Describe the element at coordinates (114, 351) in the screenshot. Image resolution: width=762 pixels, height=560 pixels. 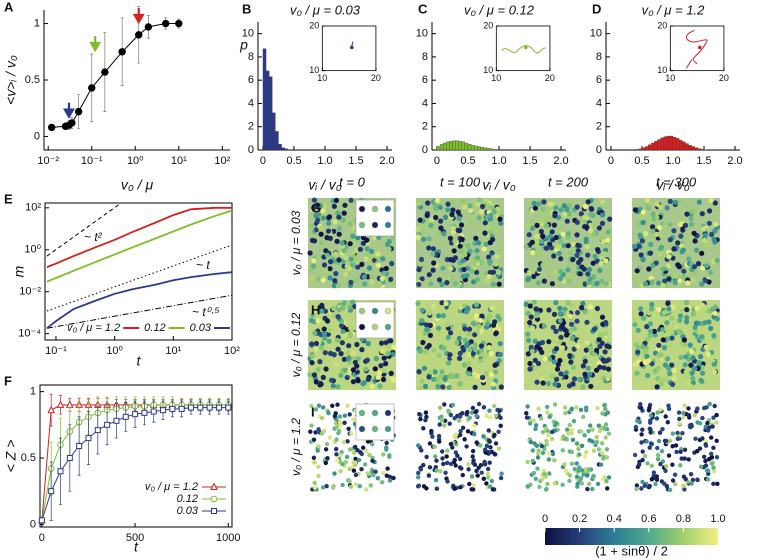
I see `x-tick-label: 10⁰` at that location.